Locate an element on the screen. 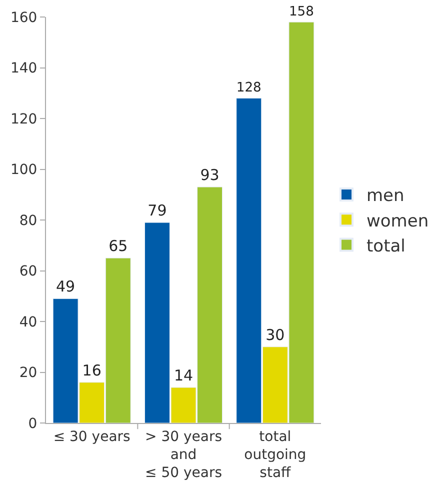 The image size is (445, 493). x-tick-label: total outgoing staff is located at coordinates (275, 455).